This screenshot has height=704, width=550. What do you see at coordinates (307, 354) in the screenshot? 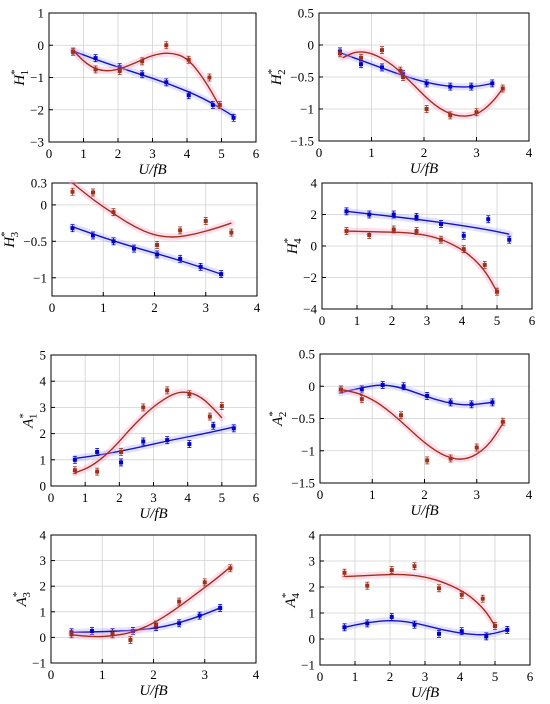
I see `y-tick-label: 0.5` at bounding box center [307, 354].